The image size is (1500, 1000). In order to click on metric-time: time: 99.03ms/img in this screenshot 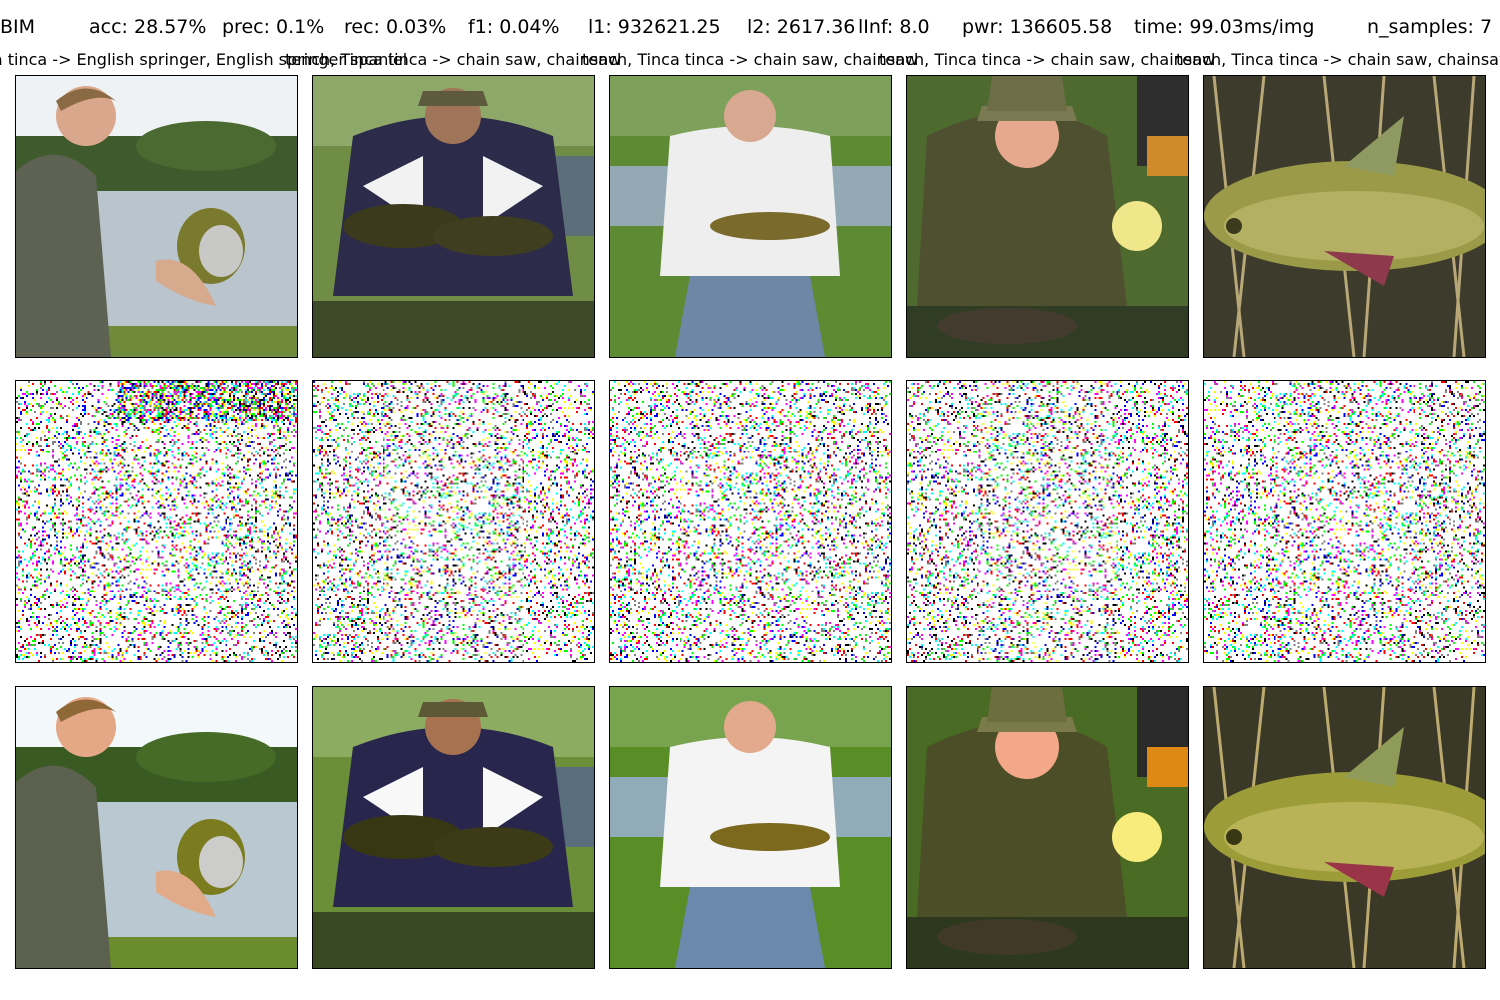, I will do `click(1224, 27)`.